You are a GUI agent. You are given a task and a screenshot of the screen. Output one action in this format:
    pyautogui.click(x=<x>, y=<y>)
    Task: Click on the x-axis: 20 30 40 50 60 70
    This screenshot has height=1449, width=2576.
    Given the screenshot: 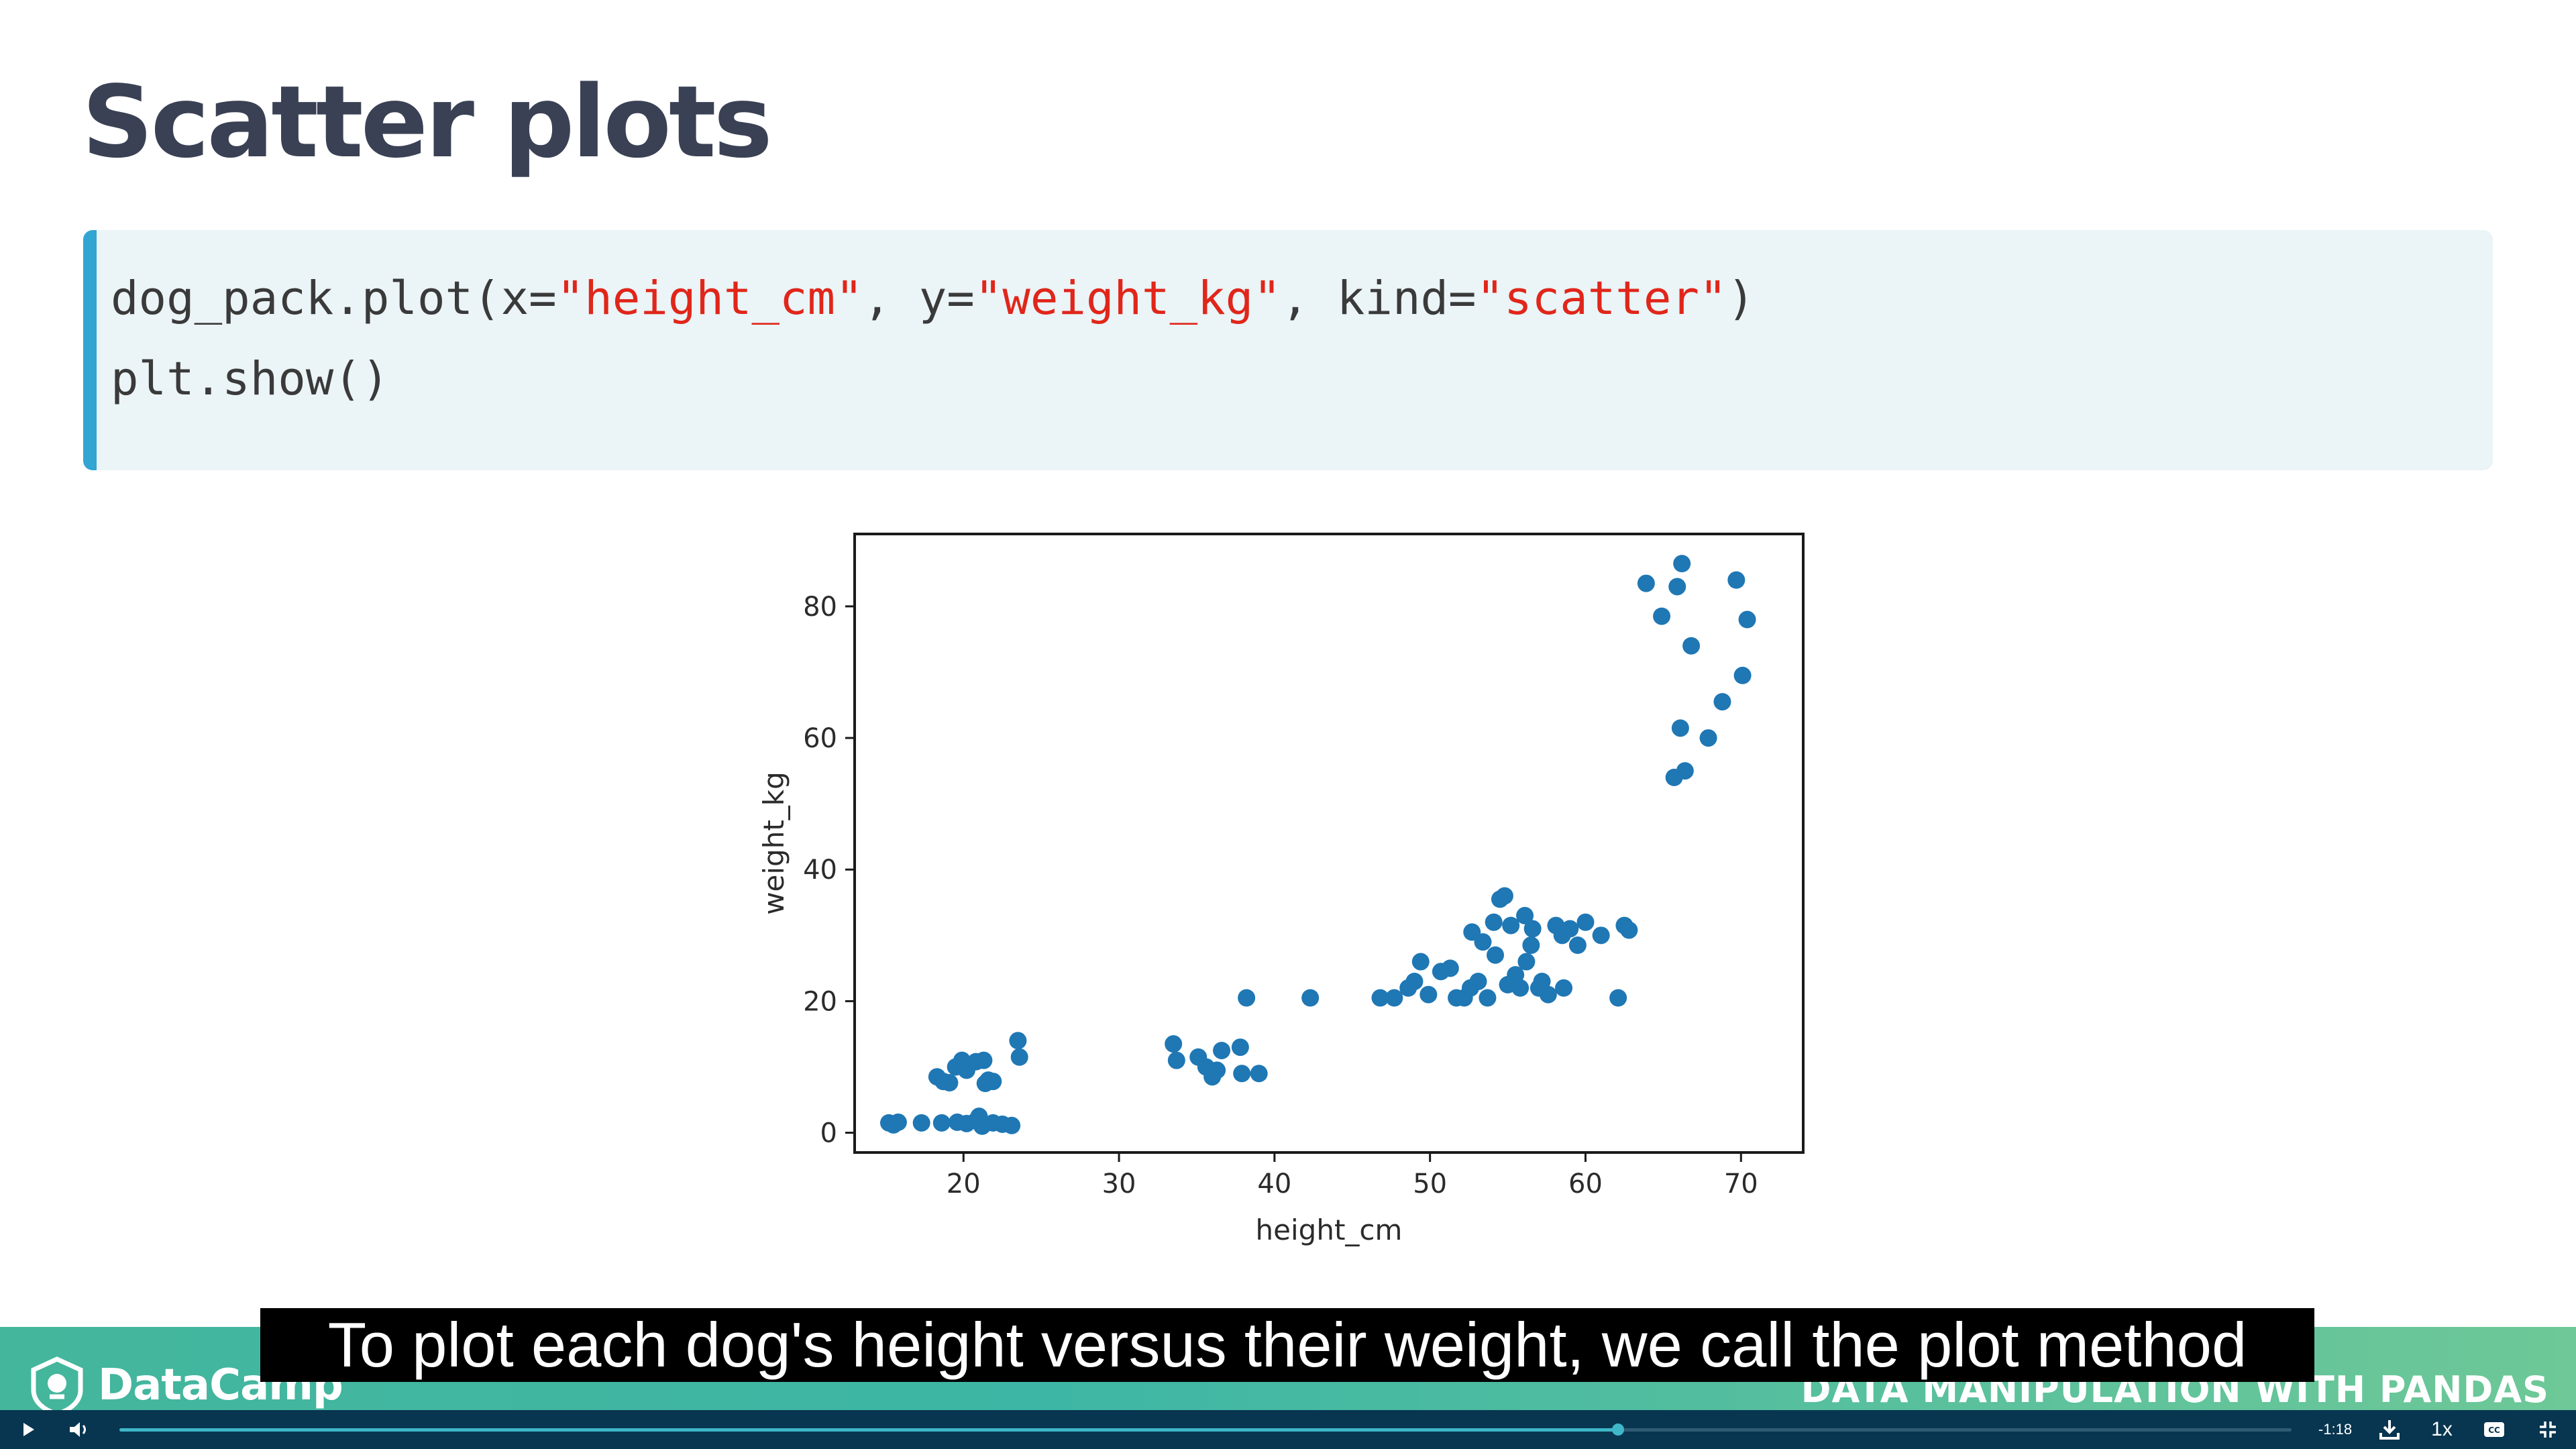 What is the action you would take?
    pyautogui.click(x=1352, y=1175)
    